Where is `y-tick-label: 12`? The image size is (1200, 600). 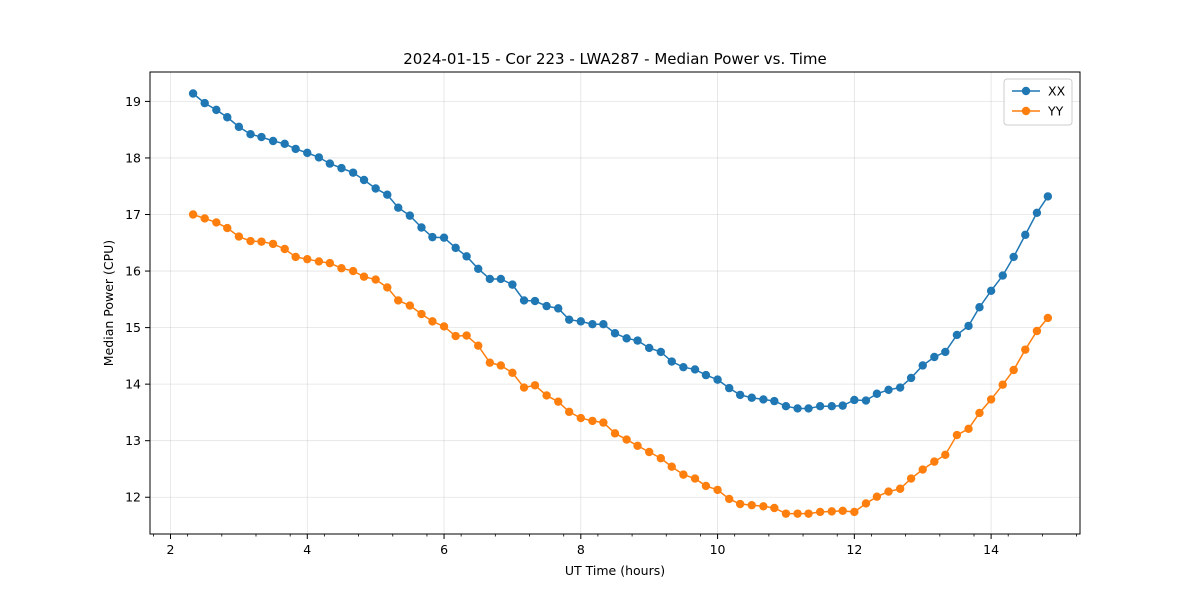 y-tick-label: 12 is located at coordinates (133, 497).